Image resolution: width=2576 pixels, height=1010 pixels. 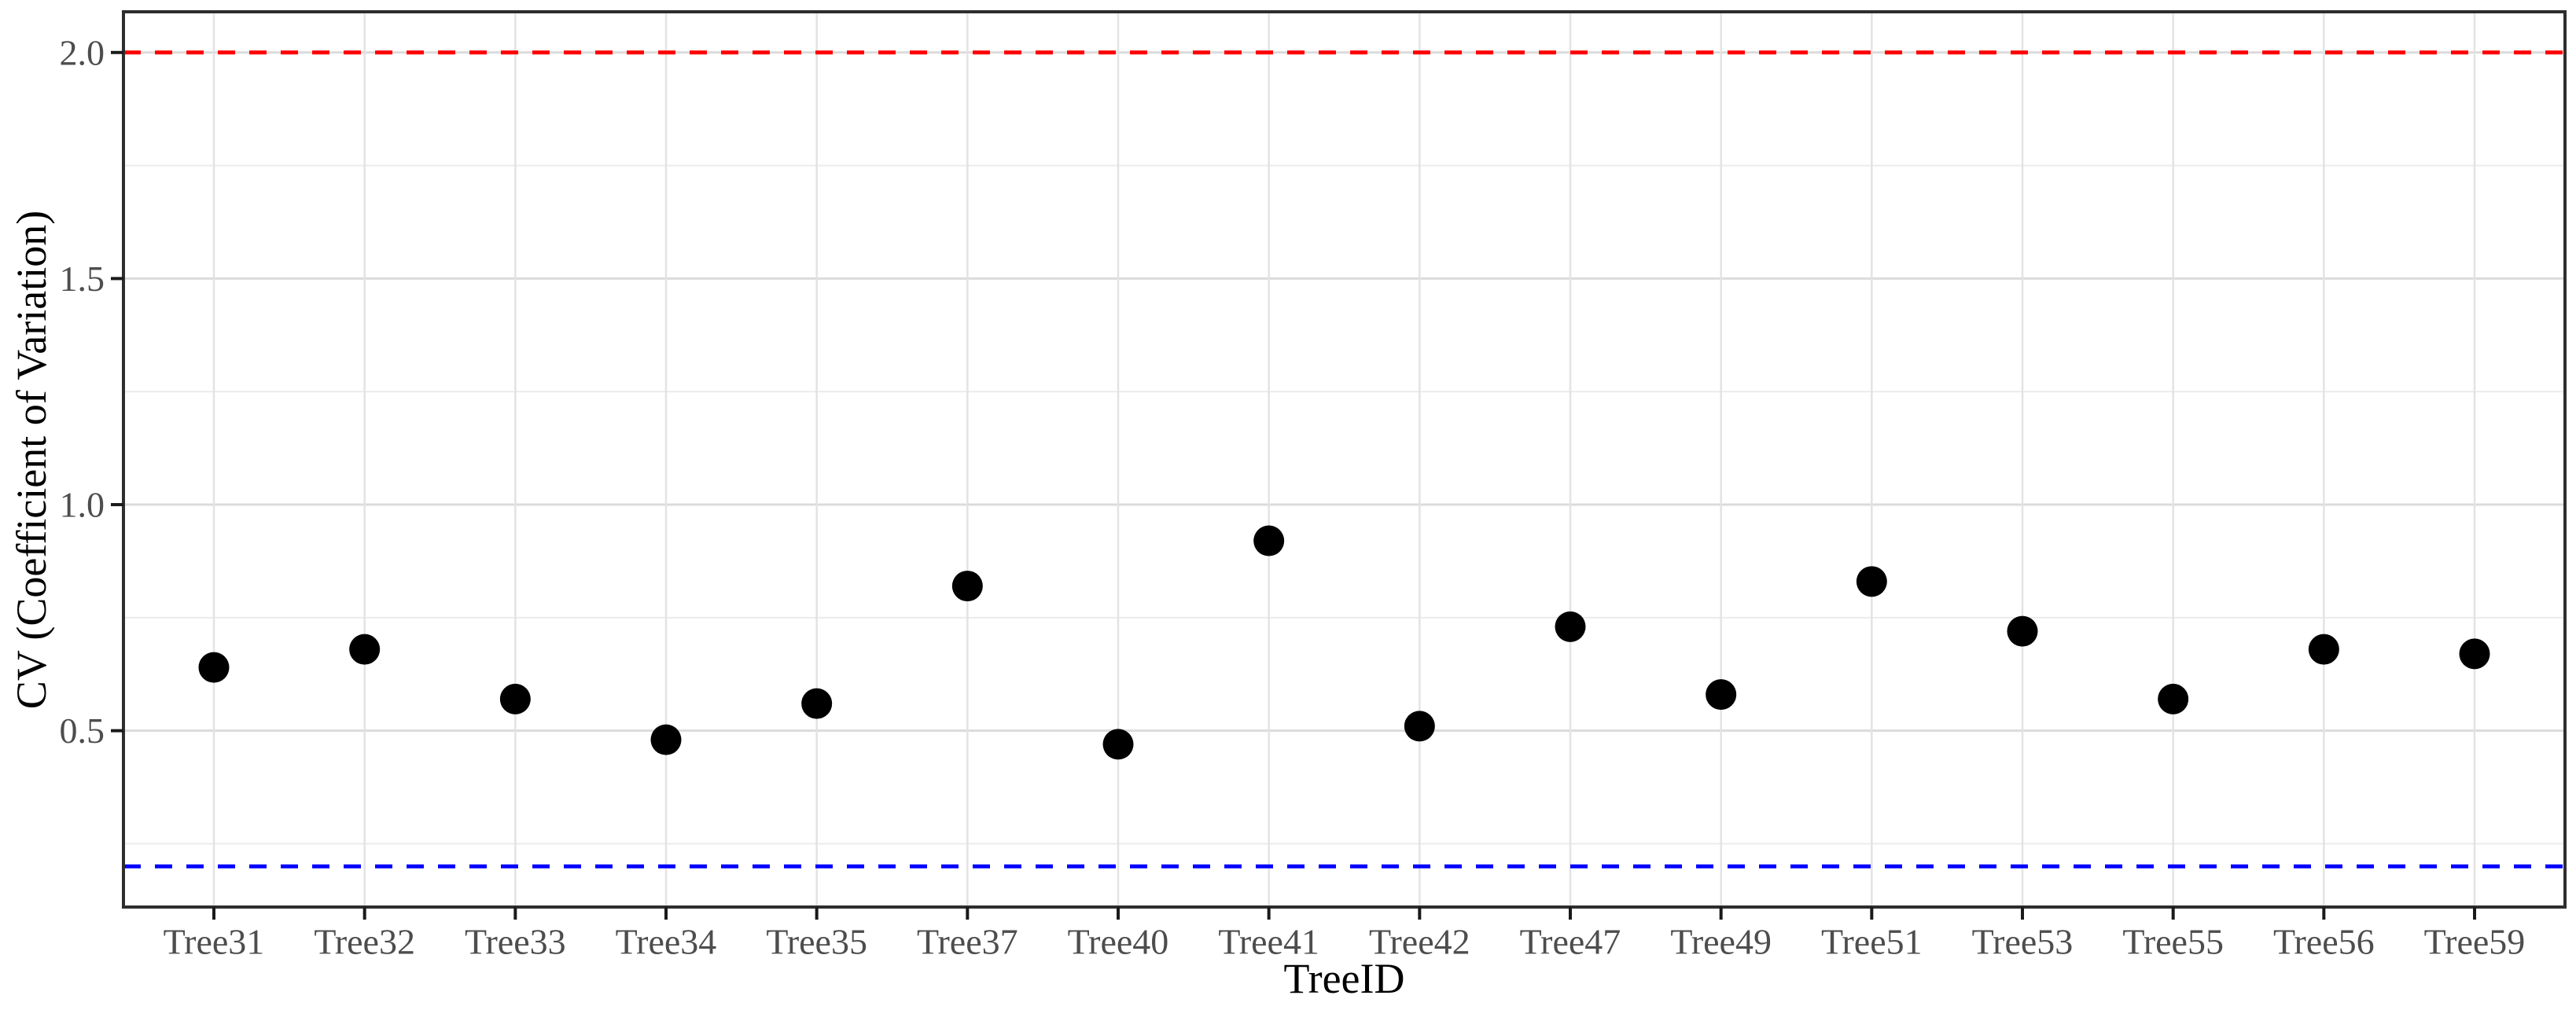 I want to click on x-tick-label: Tree33, so click(x=515, y=942).